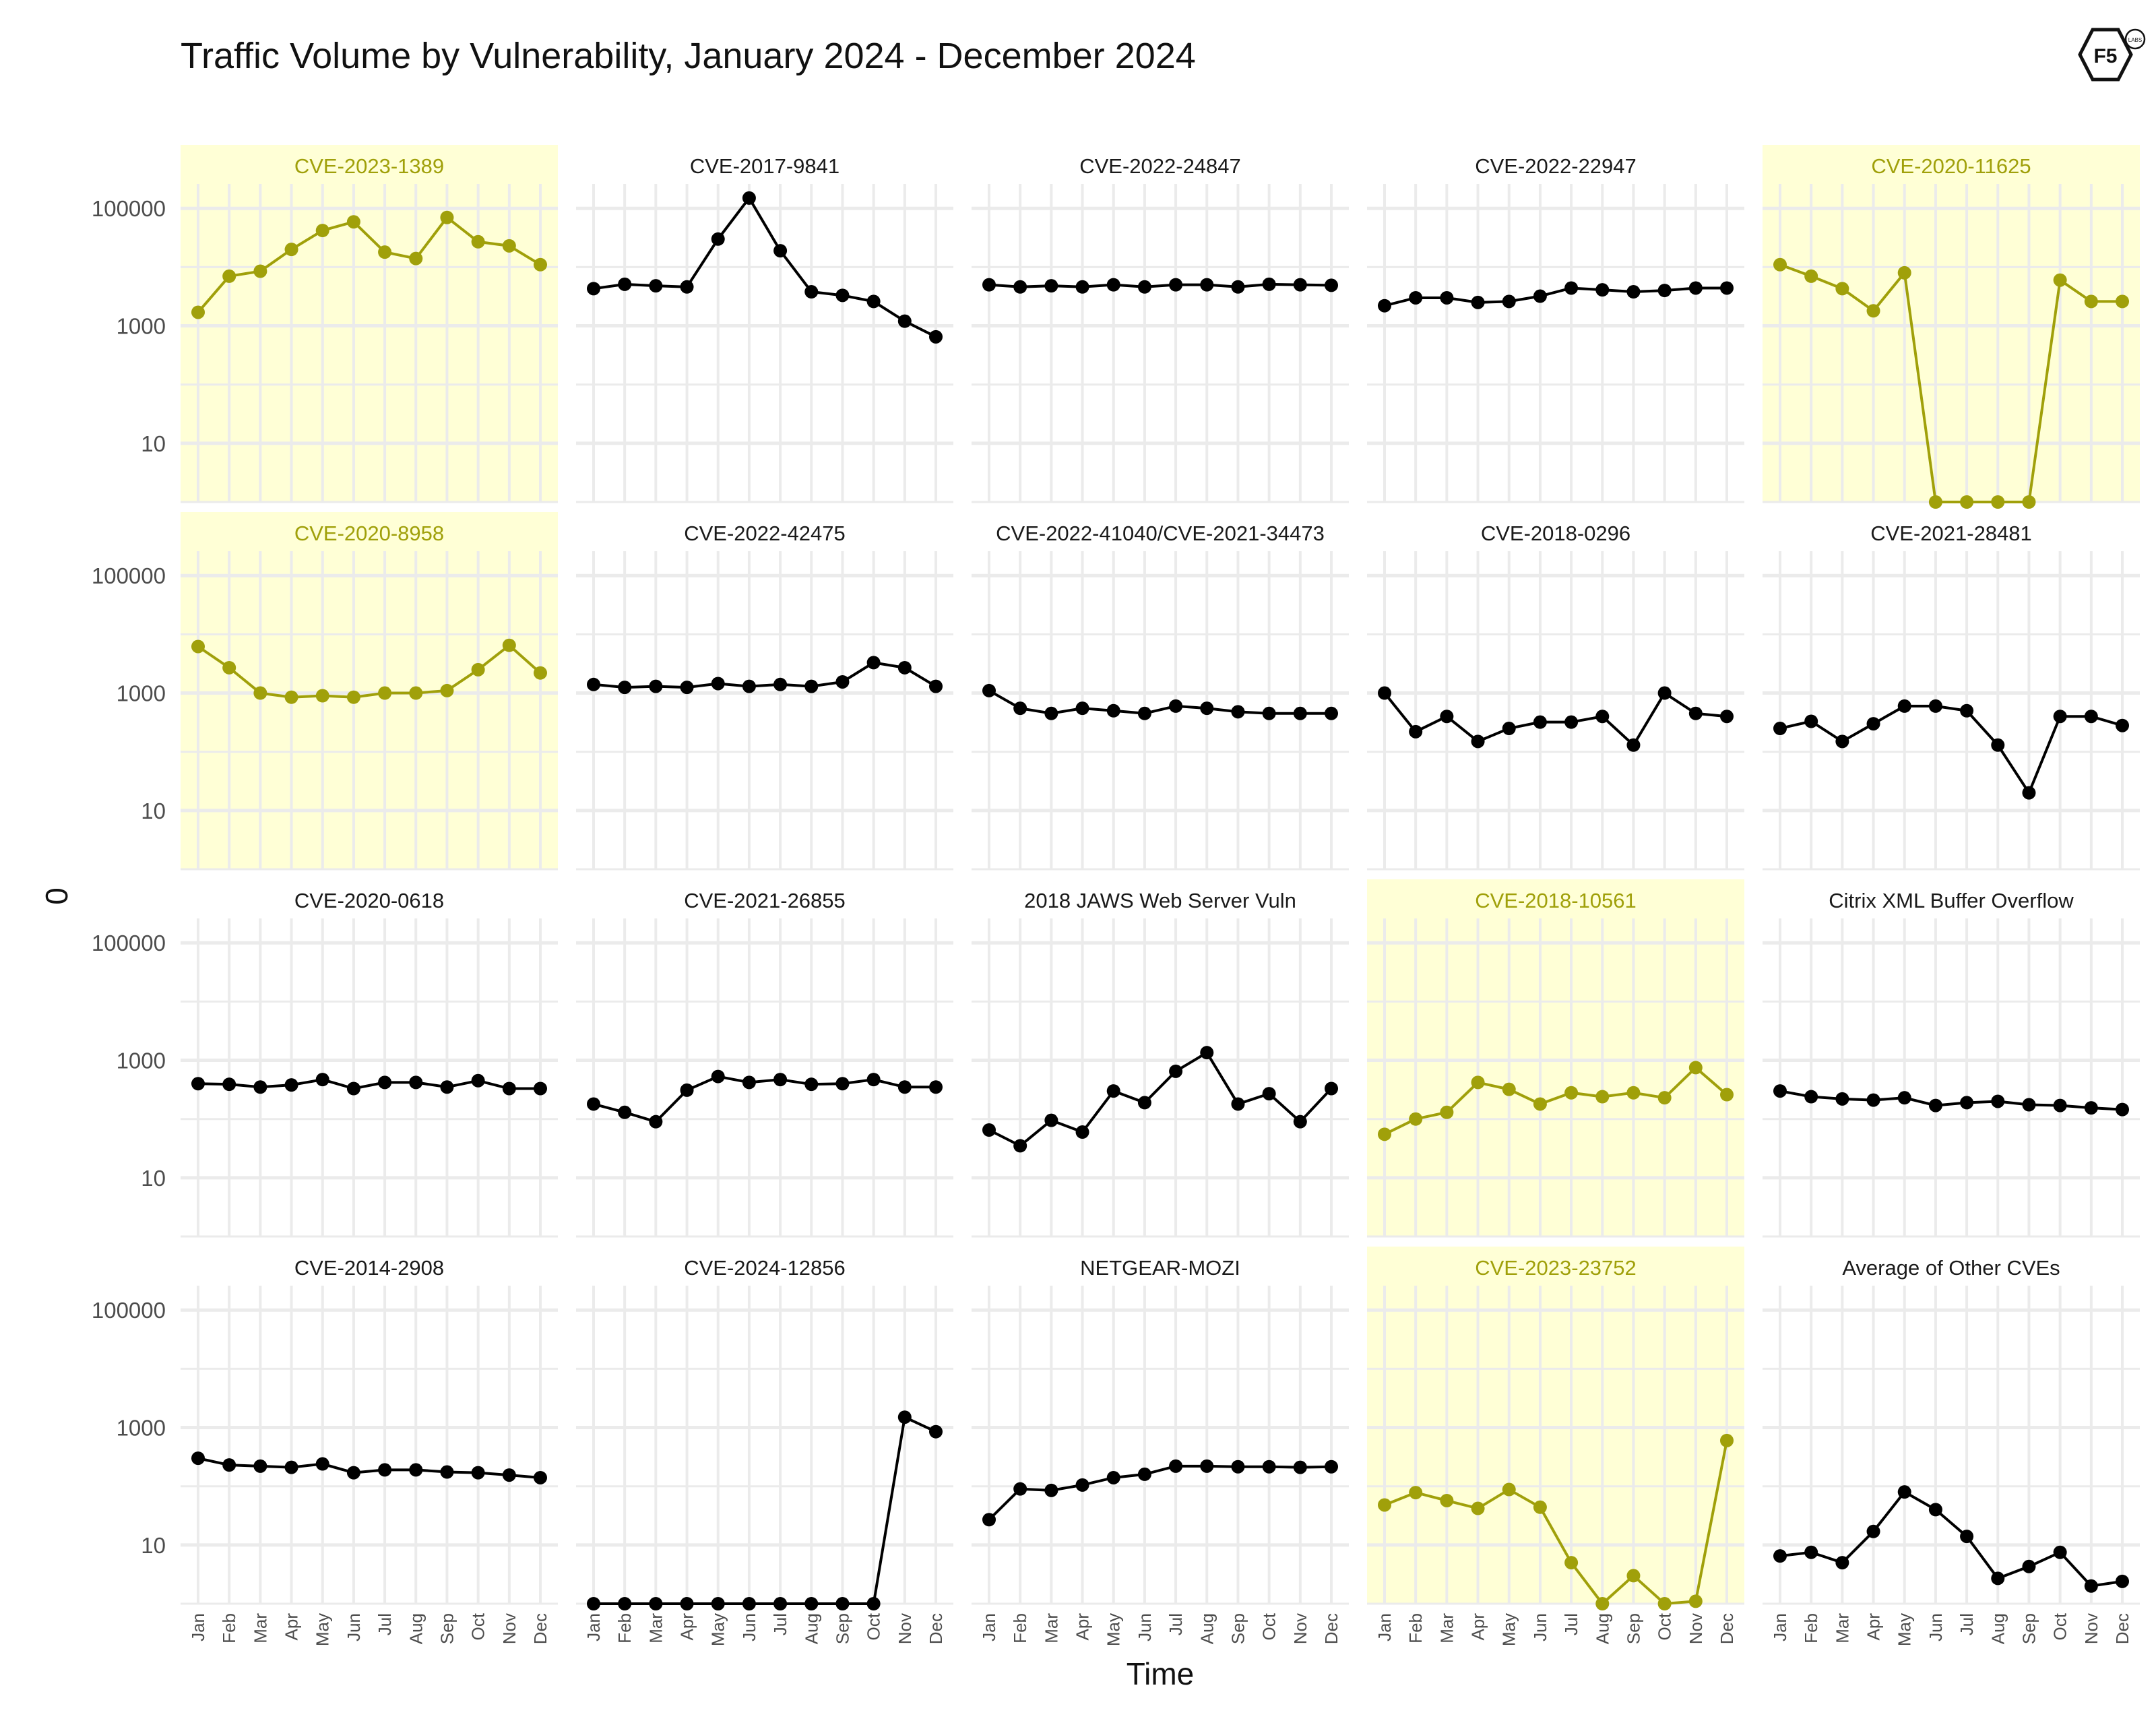 The height and width of the screenshot is (1725, 2156). Describe the element at coordinates (292, 1627) in the screenshot. I see `x-tick-label: Apr` at that location.